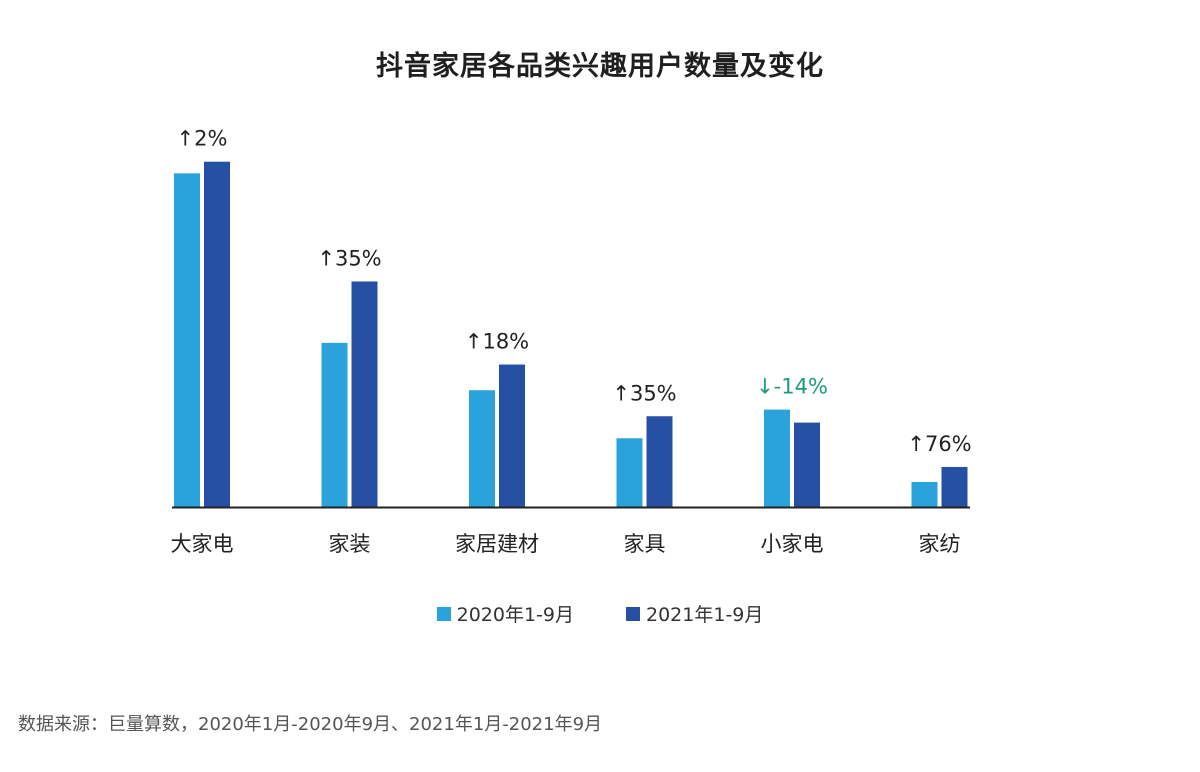  I want to click on legend-label-2020: 2020年1-9月, so click(515, 615).